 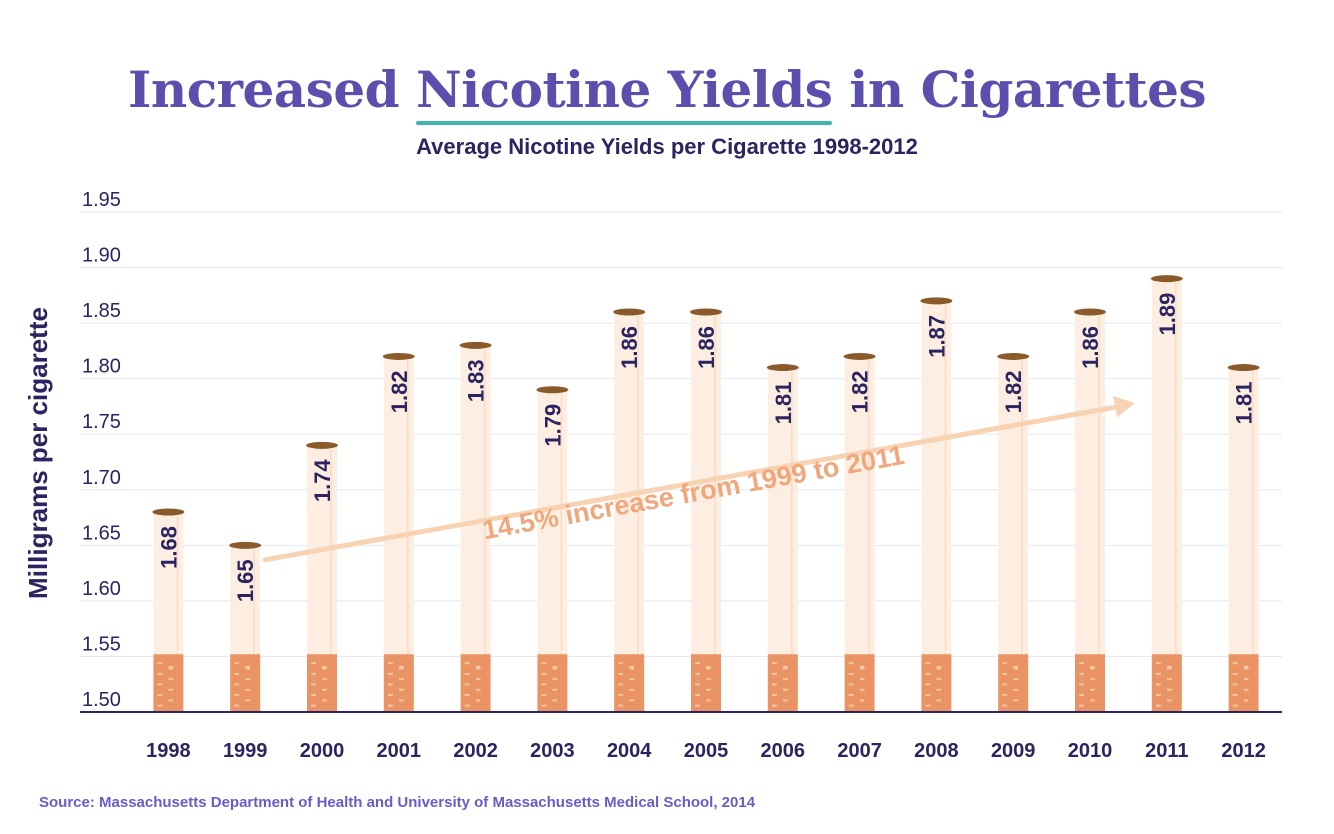 What do you see at coordinates (168, 751) in the screenshot?
I see `x-tick-label: 1998` at bounding box center [168, 751].